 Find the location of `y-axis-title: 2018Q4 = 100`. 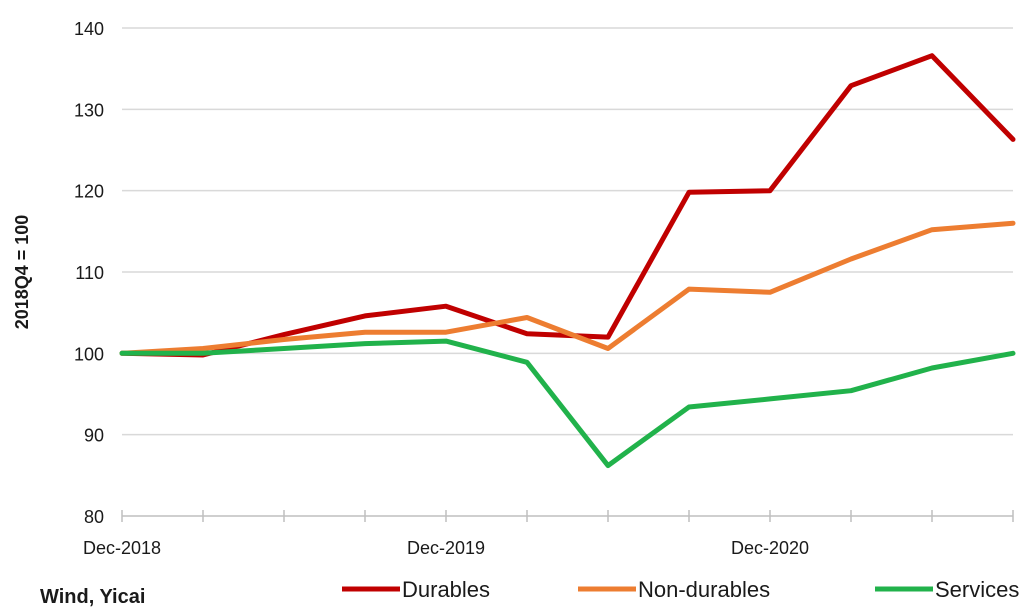

y-axis-title: 2018Q4 = 100 is located at coordinates (22, 272).